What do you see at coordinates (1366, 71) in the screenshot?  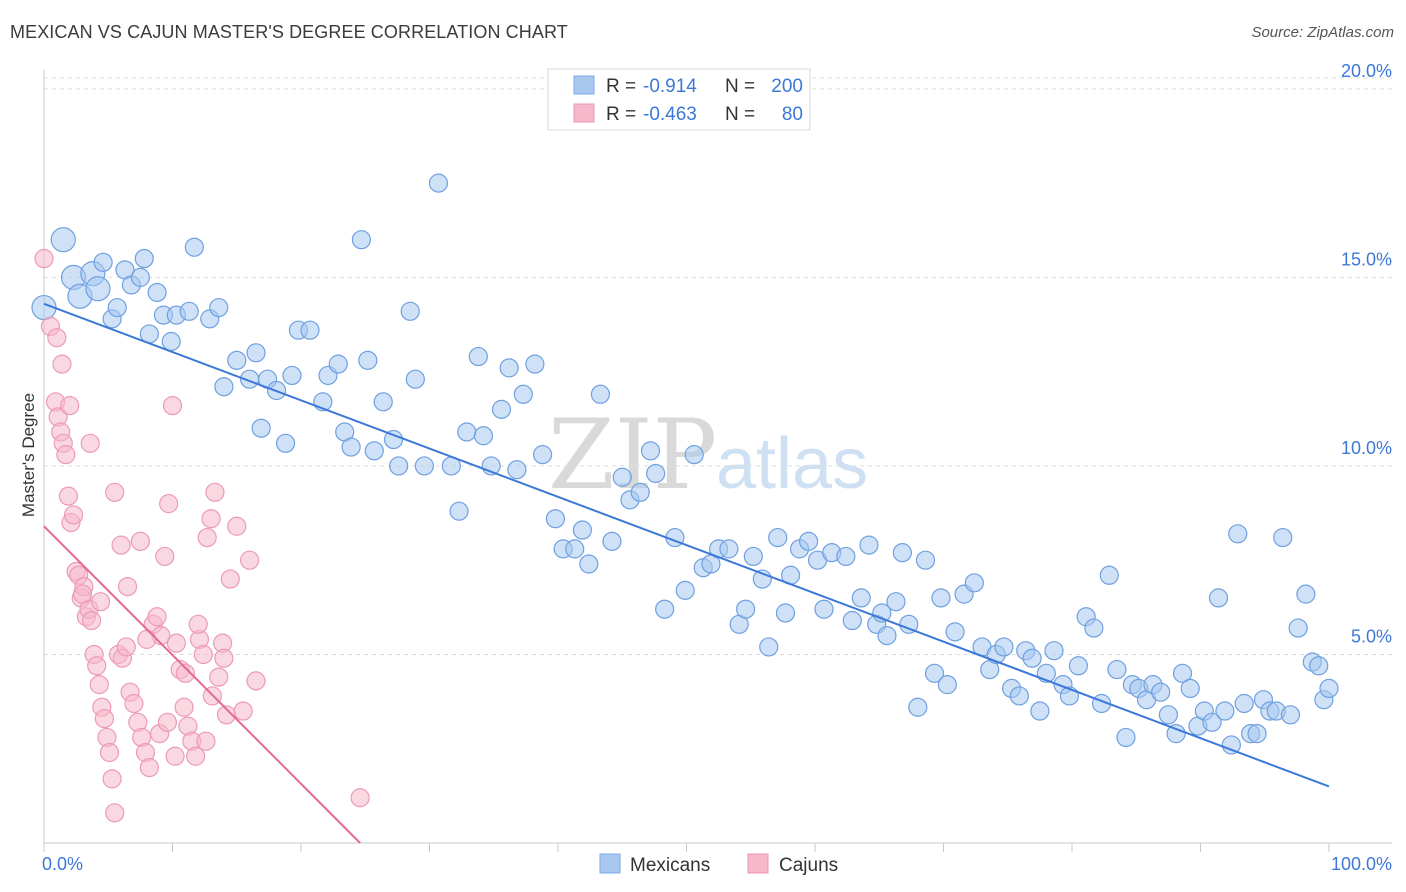 I see `y-tick-label: 20.0%` at bounding box center [1366, 71].